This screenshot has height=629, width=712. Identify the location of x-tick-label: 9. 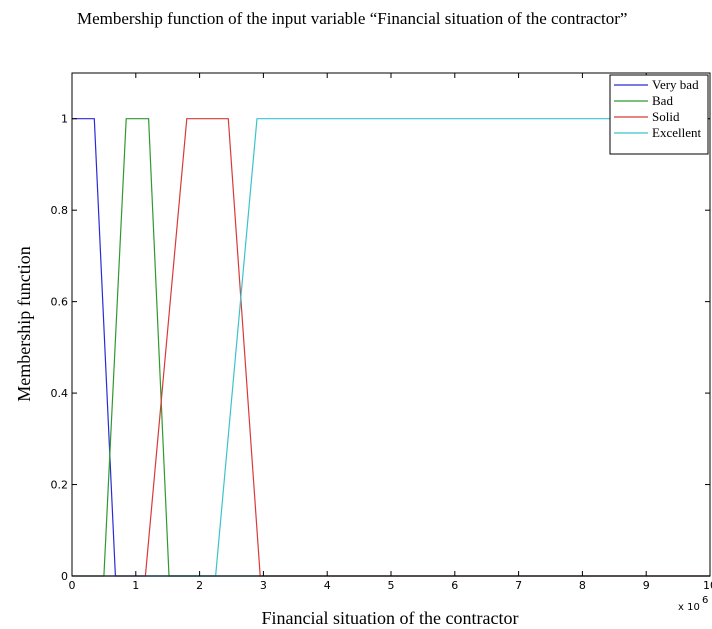
(646, 585).